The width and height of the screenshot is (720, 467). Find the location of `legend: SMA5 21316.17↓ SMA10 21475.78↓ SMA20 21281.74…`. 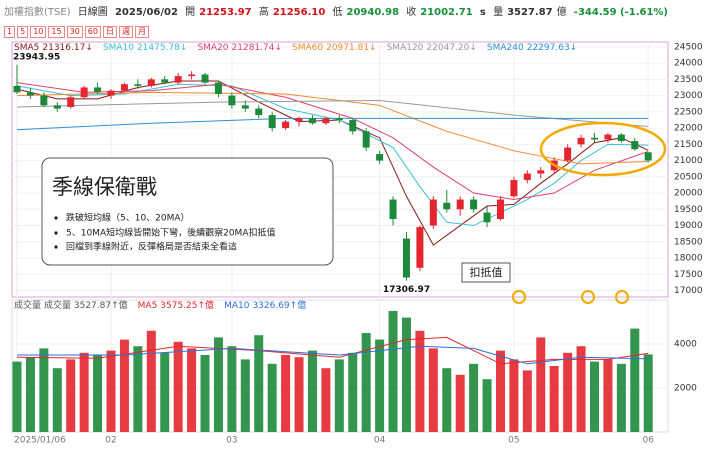

legend: SMA5 21316.17↓ SMA10 21475.78↓ SMA20 21281.74… is located at coordinates (295, 48).